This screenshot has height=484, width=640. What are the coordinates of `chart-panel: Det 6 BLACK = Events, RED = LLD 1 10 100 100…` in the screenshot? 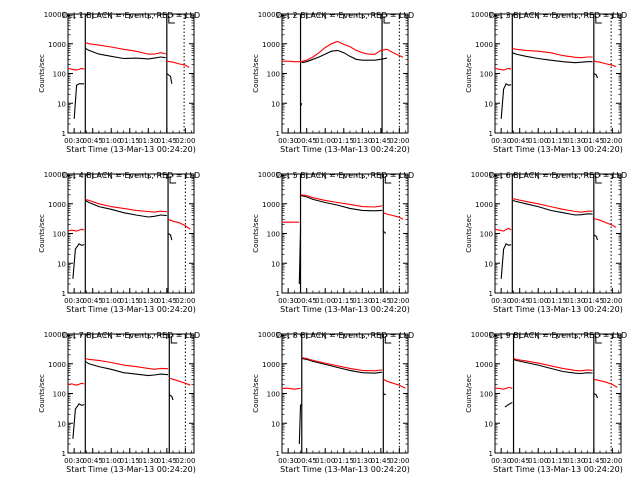 It's located at (546, 242).